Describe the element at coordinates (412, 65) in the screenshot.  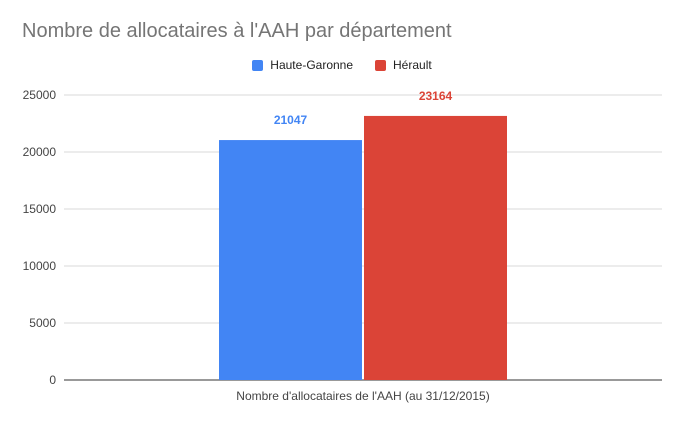
I see `legend-label-herault: Hérault` at that location.